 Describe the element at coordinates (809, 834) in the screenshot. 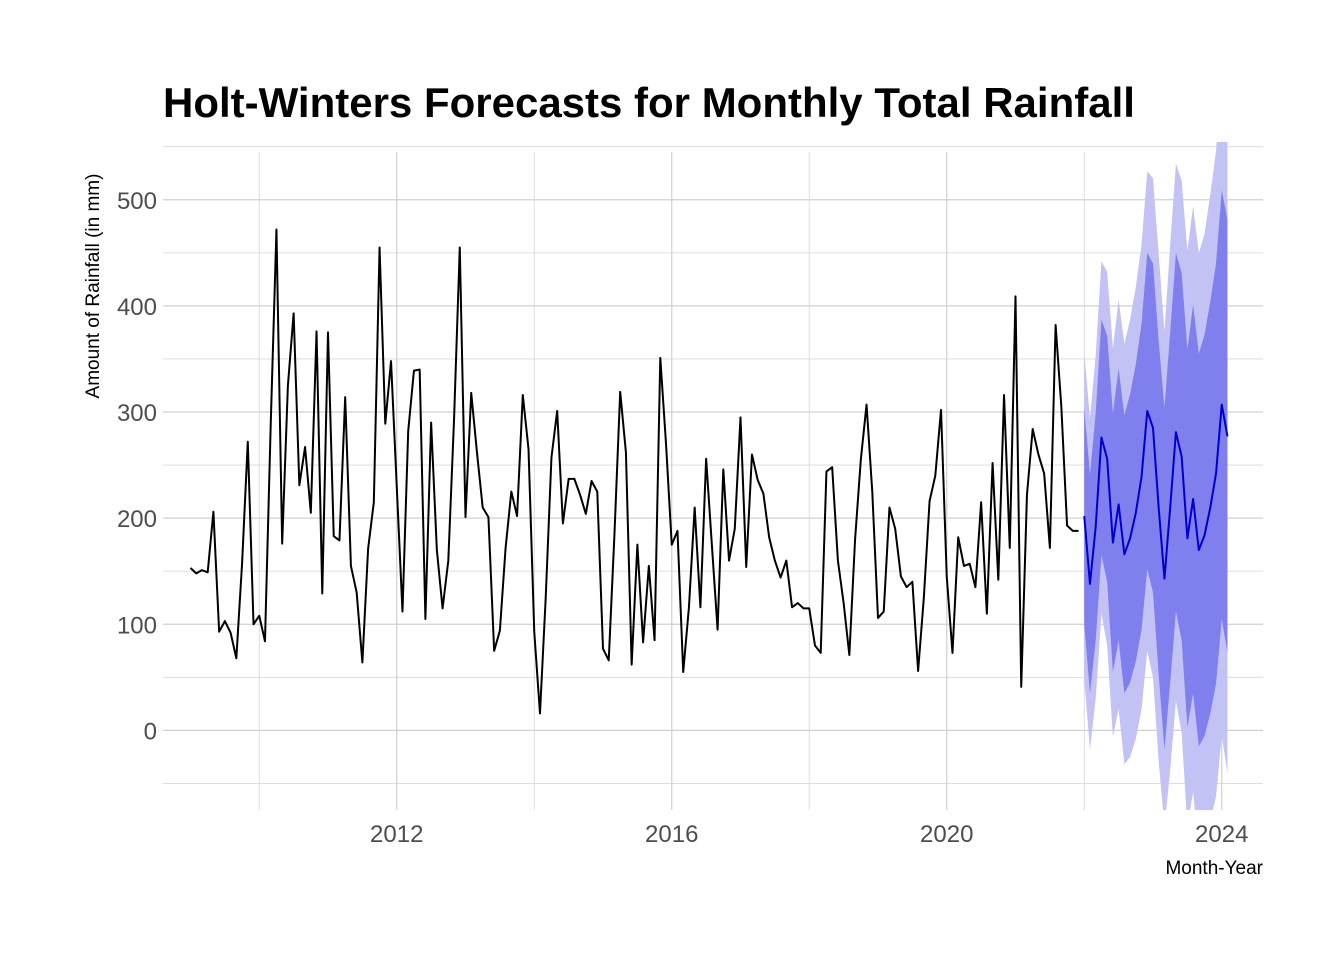

I see `x-tick-labels: 2012 2016 2020 2024` at that location.